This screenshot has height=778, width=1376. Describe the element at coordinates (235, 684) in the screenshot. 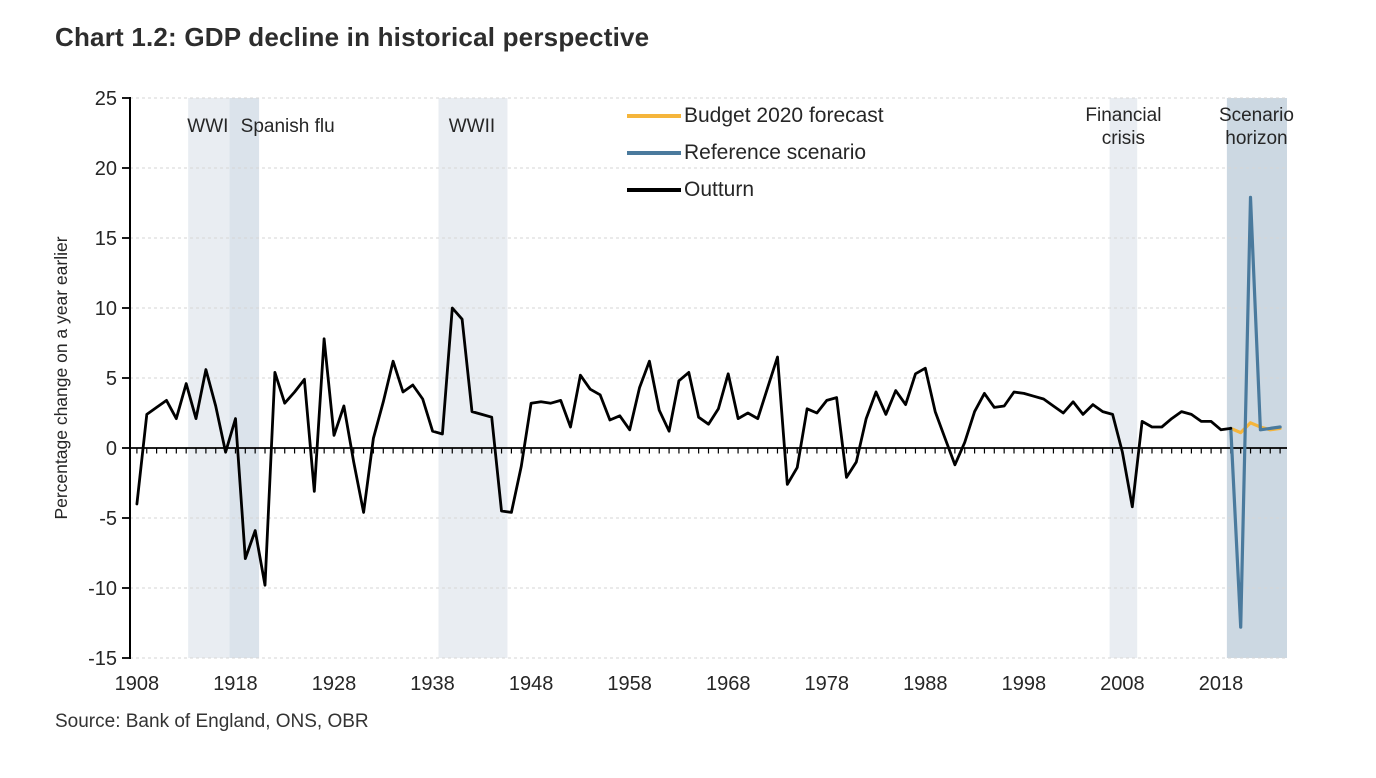

I see `x-tick-label: 1918` at that location.